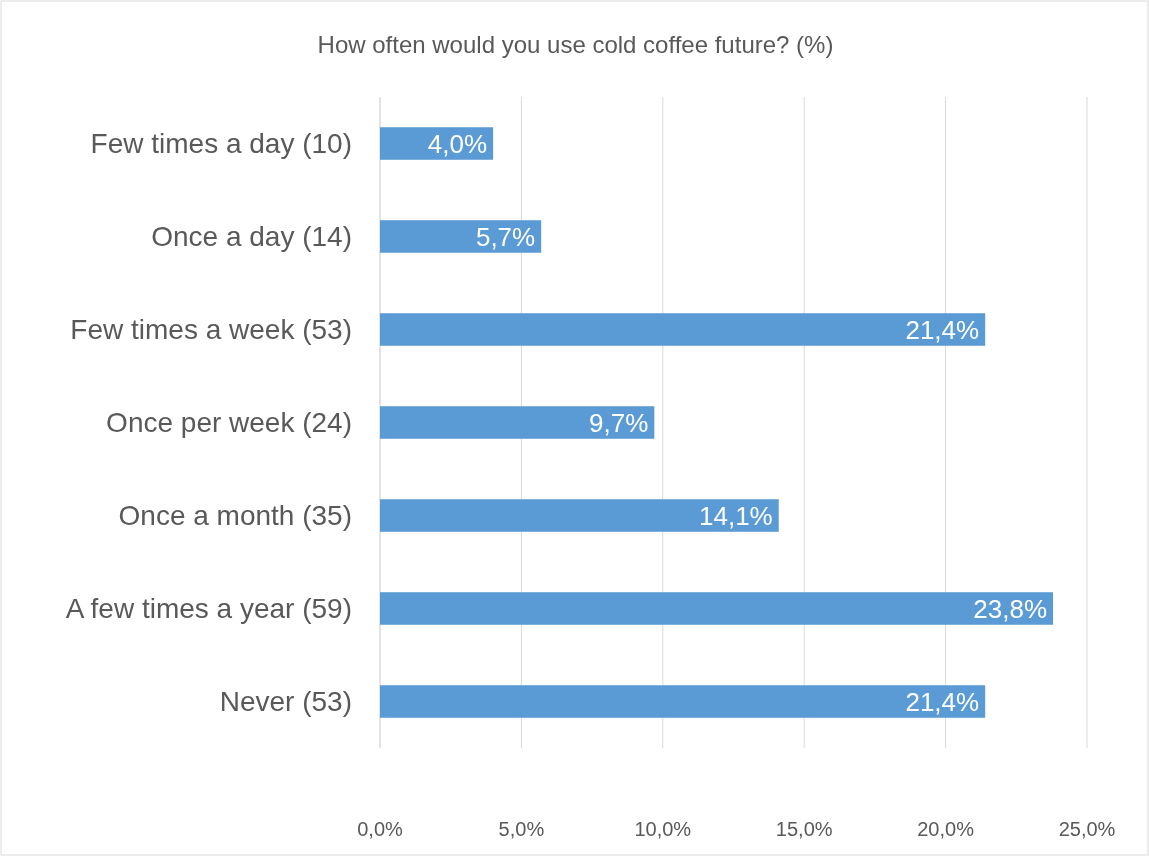 The width and height of the screenshot is (1149, 856). Describe the element at coordinates (736, 515) in the screenshot. I see `data-label: 14,1%` at that location.